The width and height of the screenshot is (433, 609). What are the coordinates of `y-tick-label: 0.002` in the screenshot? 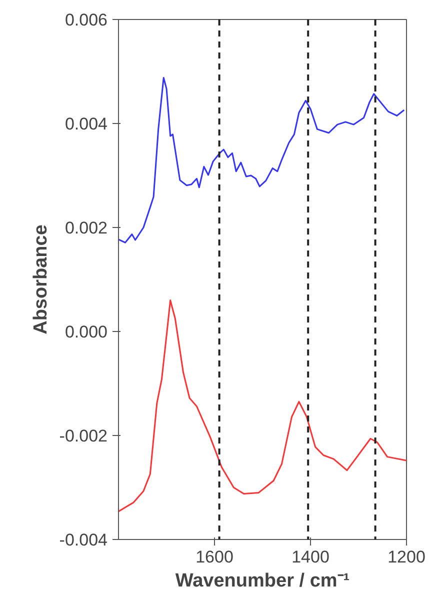 It's located at (86, 228).